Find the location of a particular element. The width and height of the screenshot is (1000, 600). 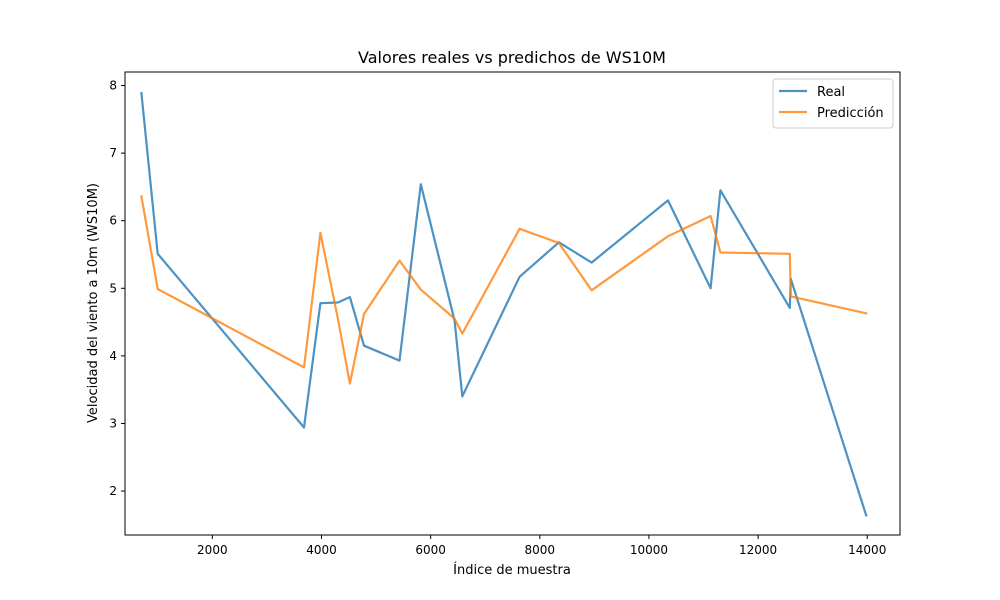

x-tick-label: 10000 is located at coordinates (649, 550).